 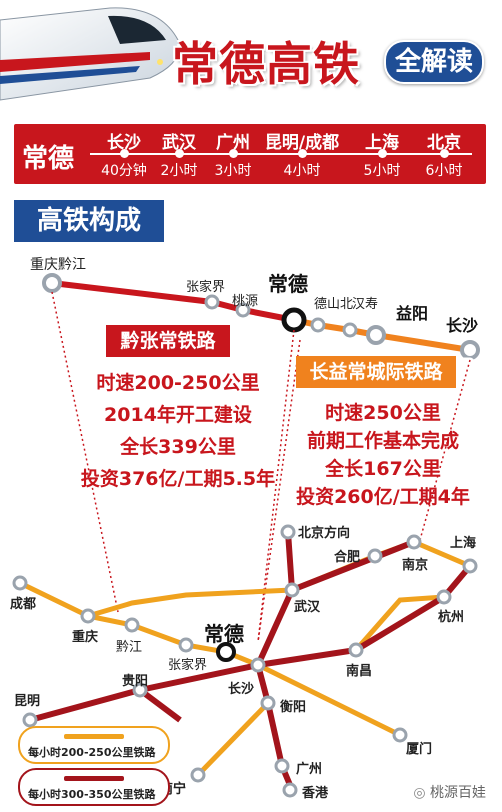 I want to click on travel-dest-city: 武汉, so click(x=179, y=143).